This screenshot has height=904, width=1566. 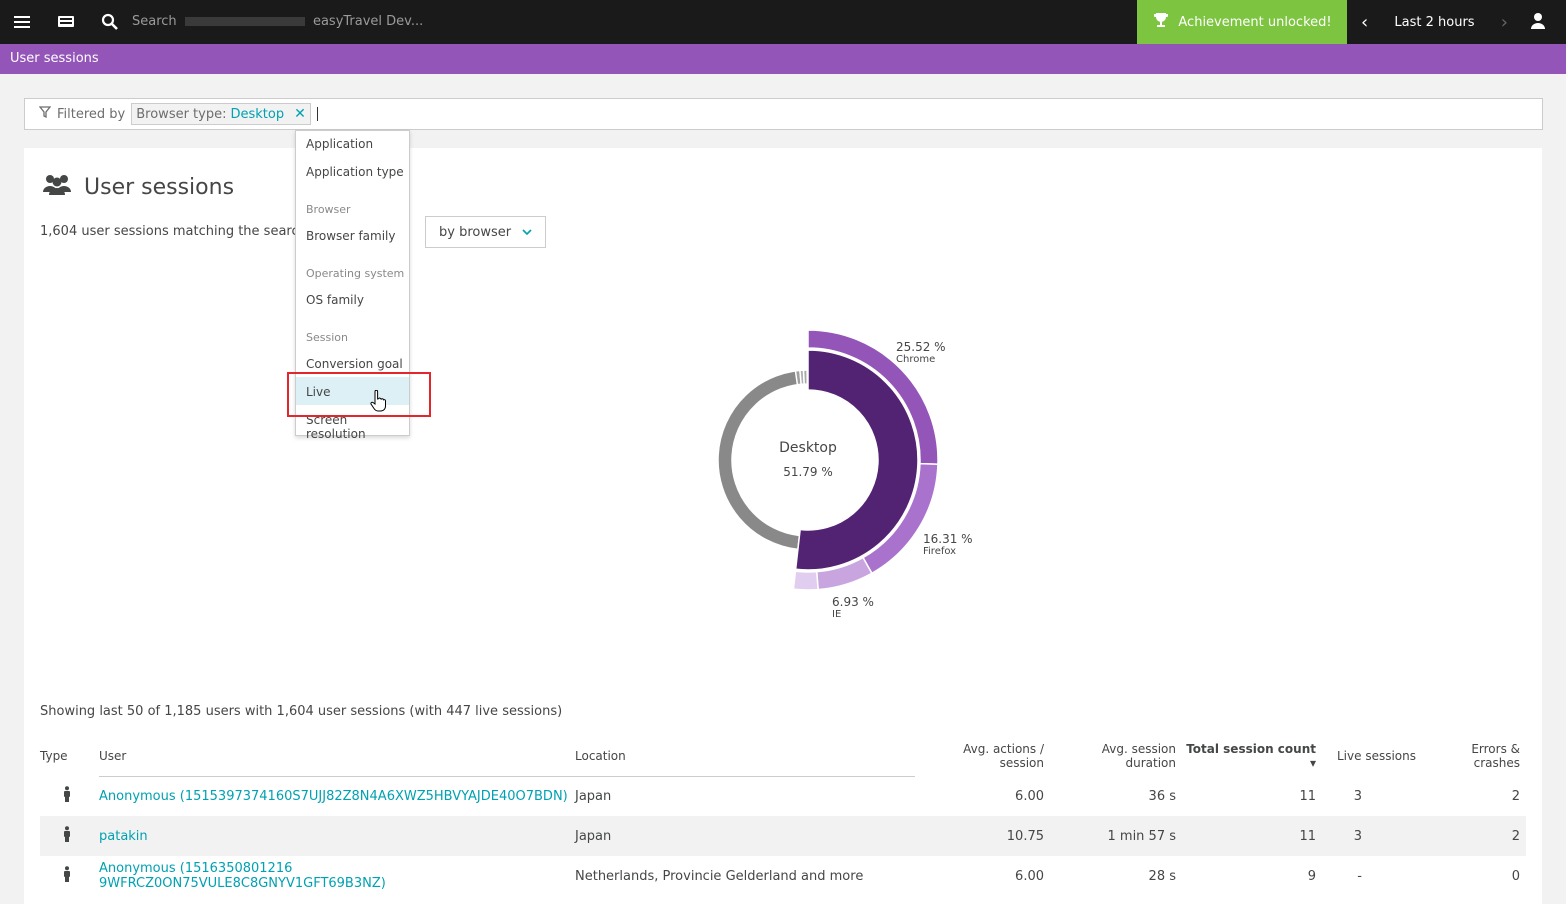 I want to click on chart-label-firefox-percent: 16.31 %, so click(x=948, y=539).